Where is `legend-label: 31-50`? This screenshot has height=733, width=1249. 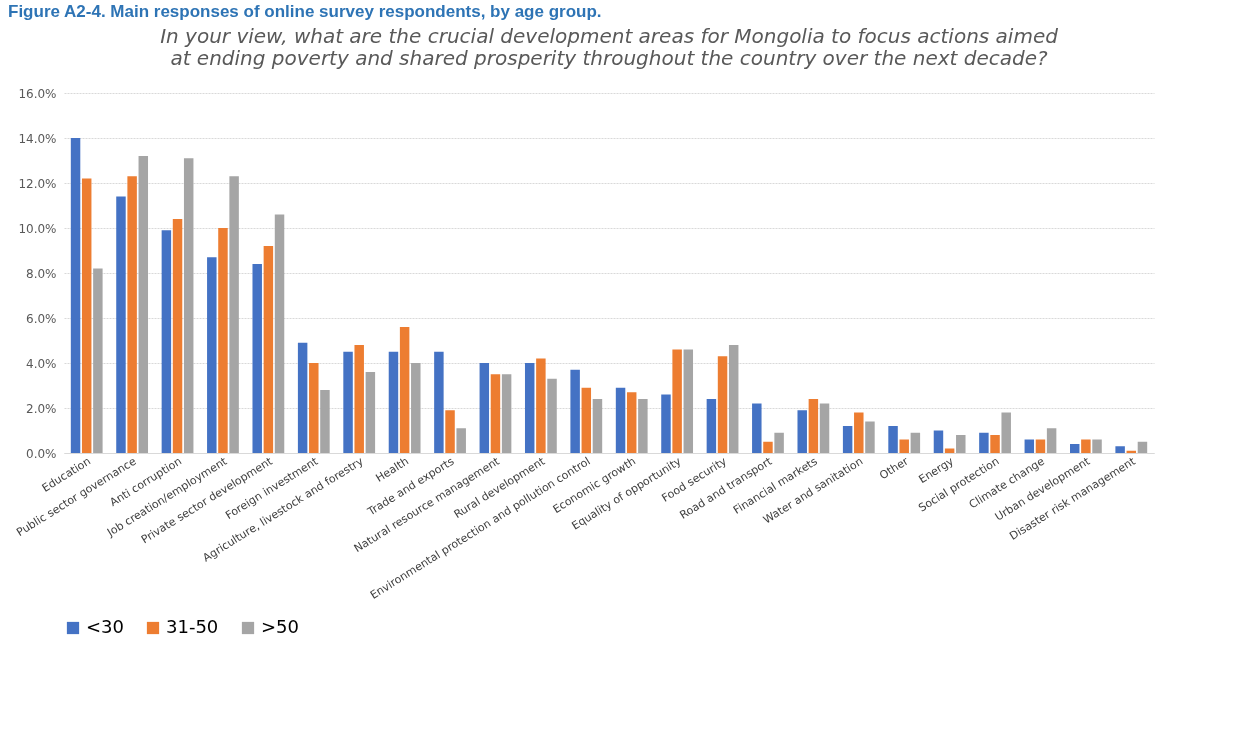
legend-label: 31-50 is located at coordinates (192, 626).